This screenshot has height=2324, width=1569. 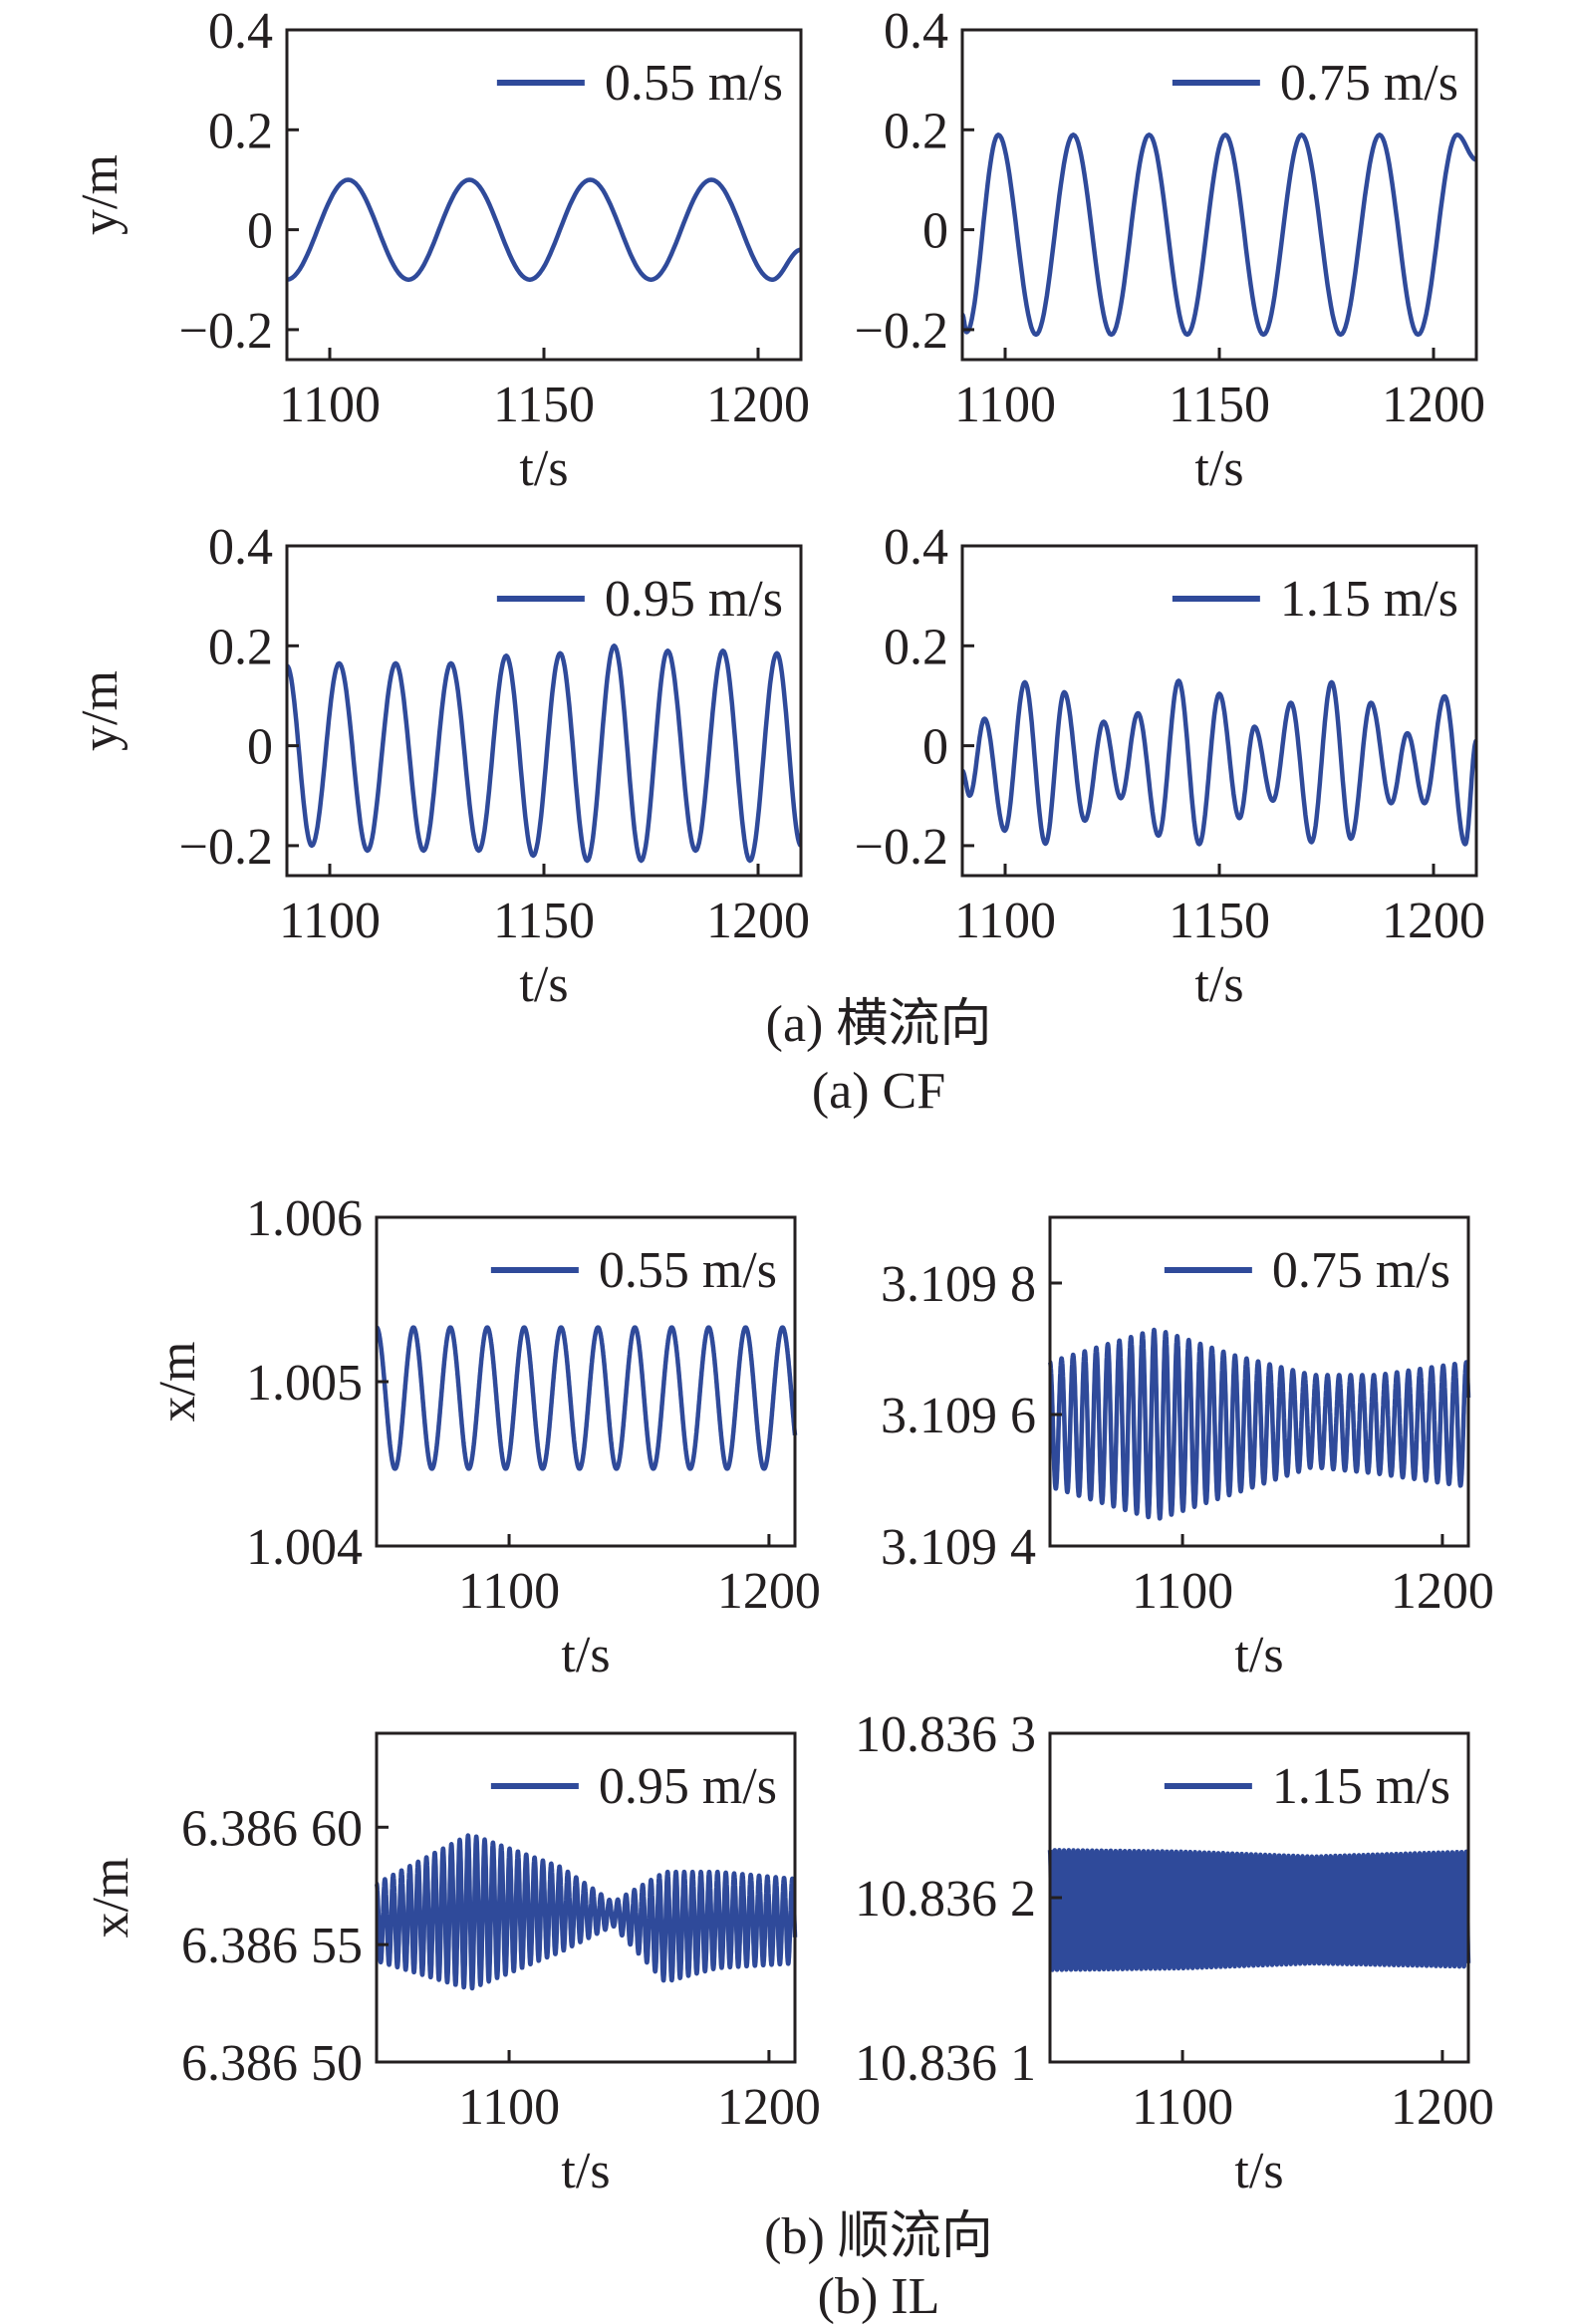 I want to click on caption-b-cn: (b) 顺流向, so click(x=878, y=2236).